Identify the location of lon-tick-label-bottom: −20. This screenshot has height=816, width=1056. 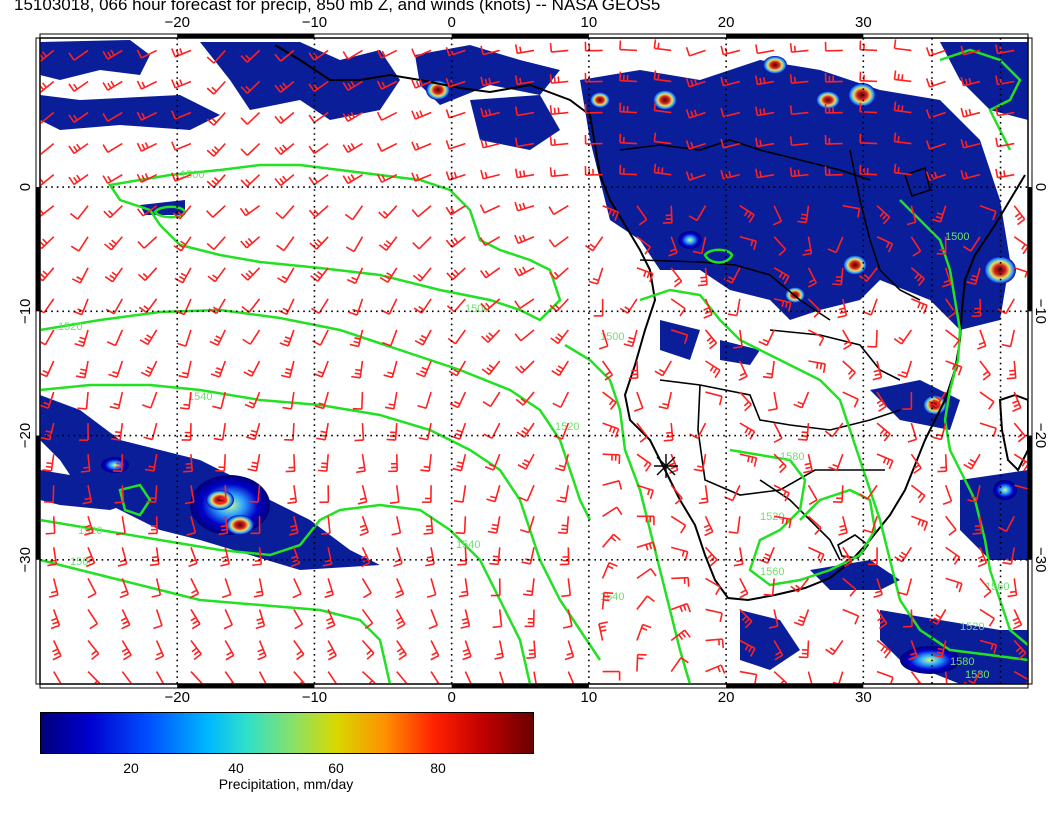
(176, 697).